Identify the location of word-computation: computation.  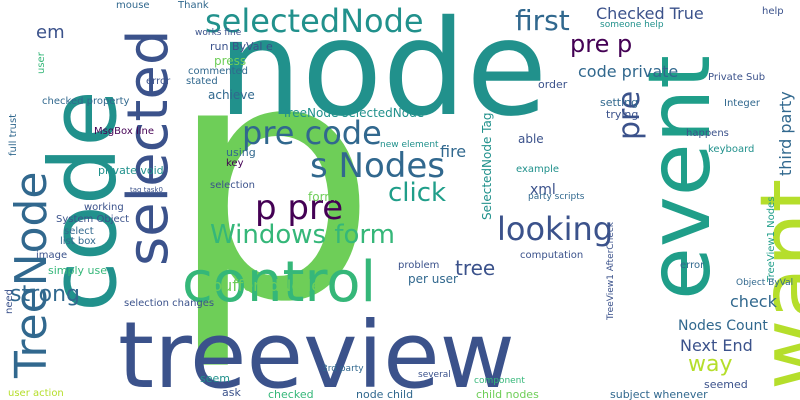
(552, 255).